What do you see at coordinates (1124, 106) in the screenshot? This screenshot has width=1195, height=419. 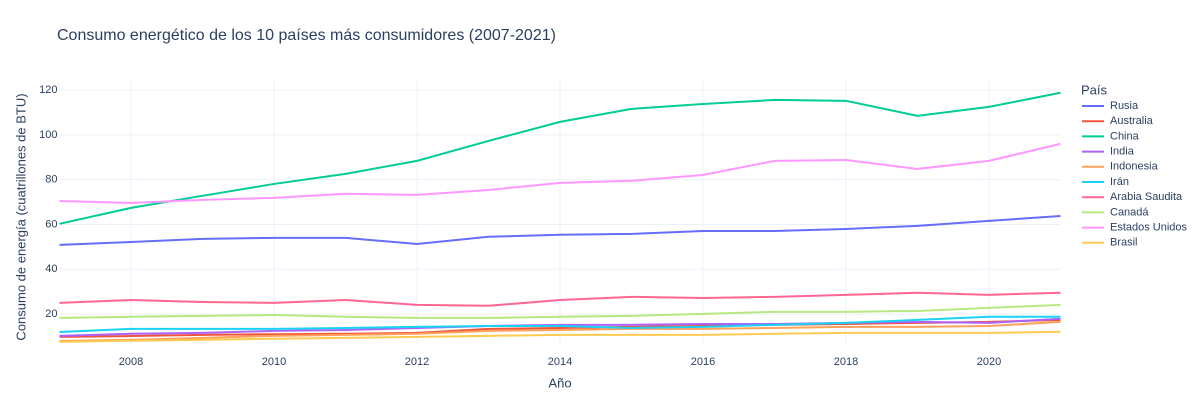 I see `legend-label: Rusia` at bounding box center [1124, 106].